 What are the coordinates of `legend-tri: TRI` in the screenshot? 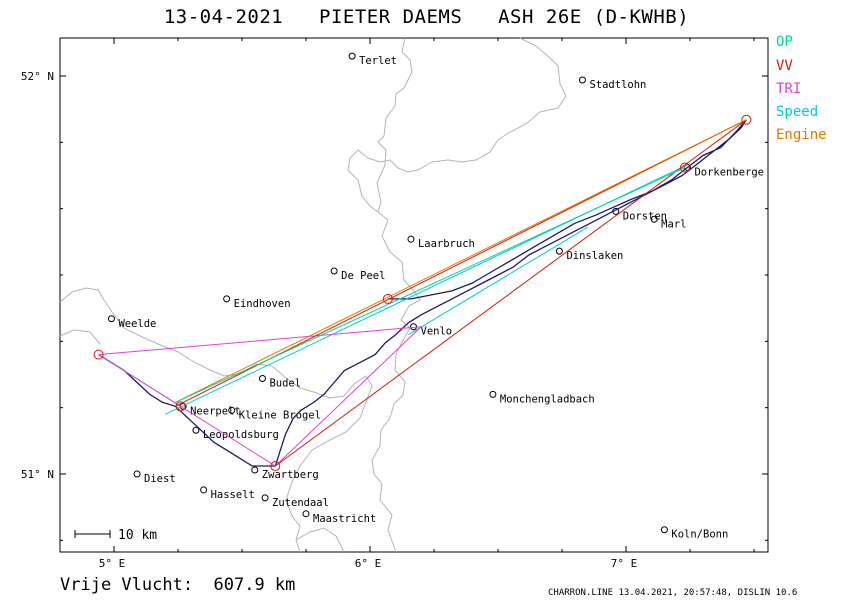 It's located at (789, 89).